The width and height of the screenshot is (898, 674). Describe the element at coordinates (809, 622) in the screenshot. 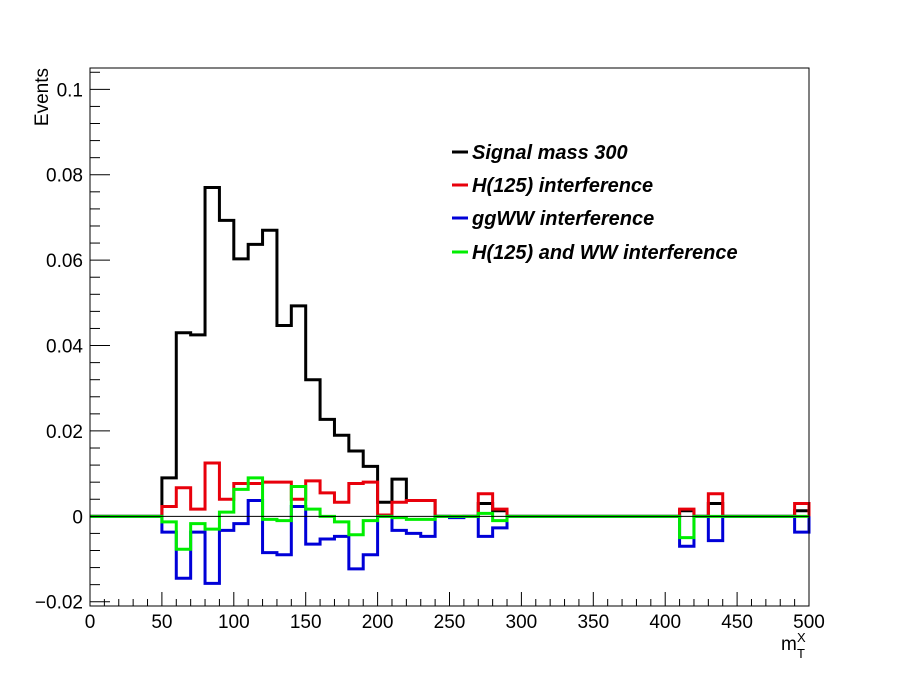

I see `x-tick-label: 500` at that location.